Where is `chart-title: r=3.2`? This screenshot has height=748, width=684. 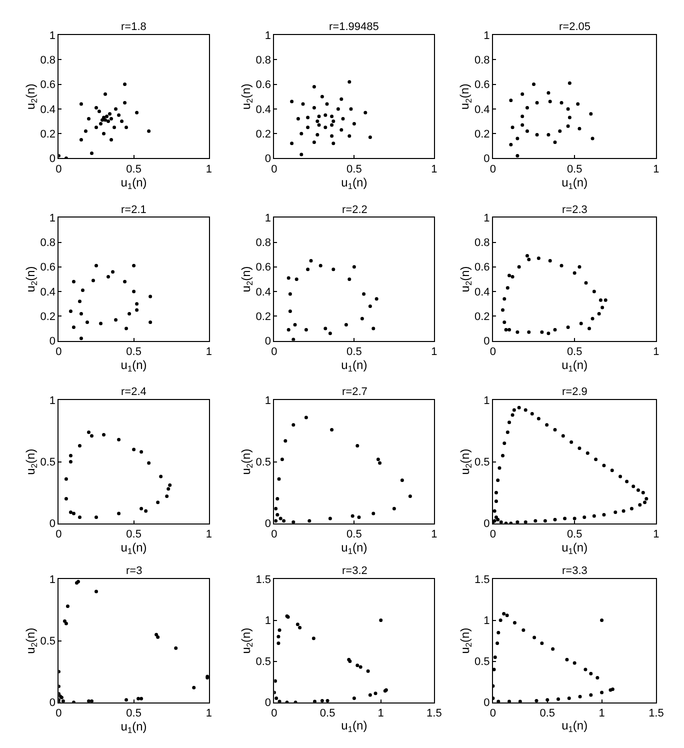 chart-title: r=3.2 is located at coordinates (355, 571).